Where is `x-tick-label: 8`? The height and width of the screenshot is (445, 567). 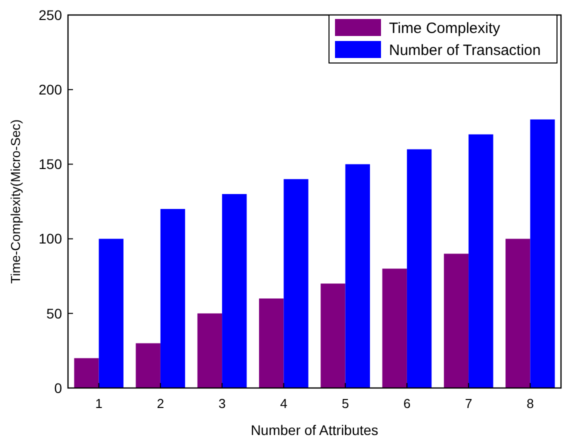 x-tick-label: 8 is located at coordinates (530, 403).